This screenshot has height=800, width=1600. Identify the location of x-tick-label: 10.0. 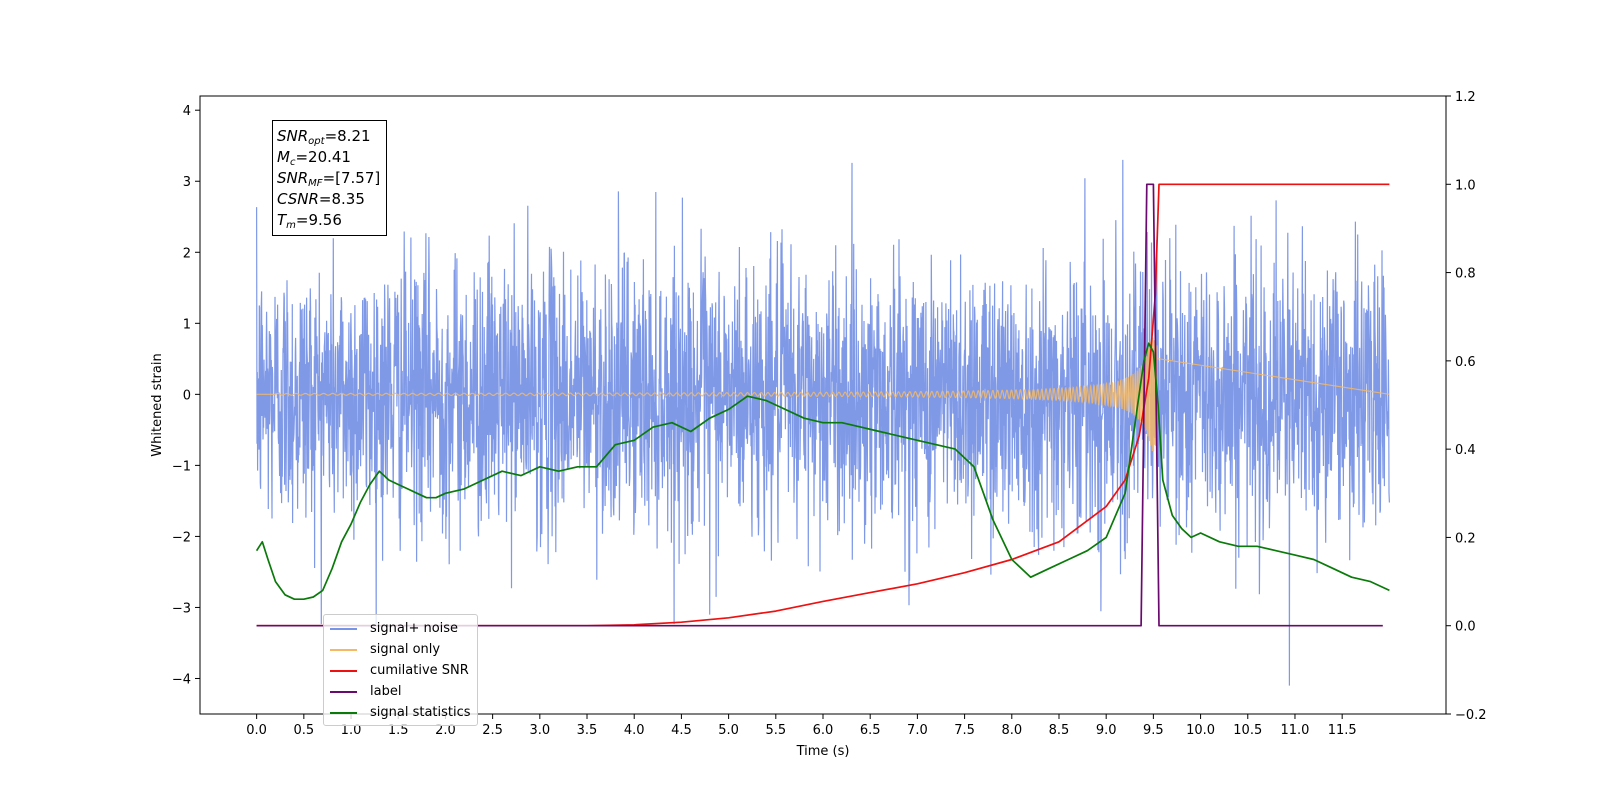
(1200, 730).